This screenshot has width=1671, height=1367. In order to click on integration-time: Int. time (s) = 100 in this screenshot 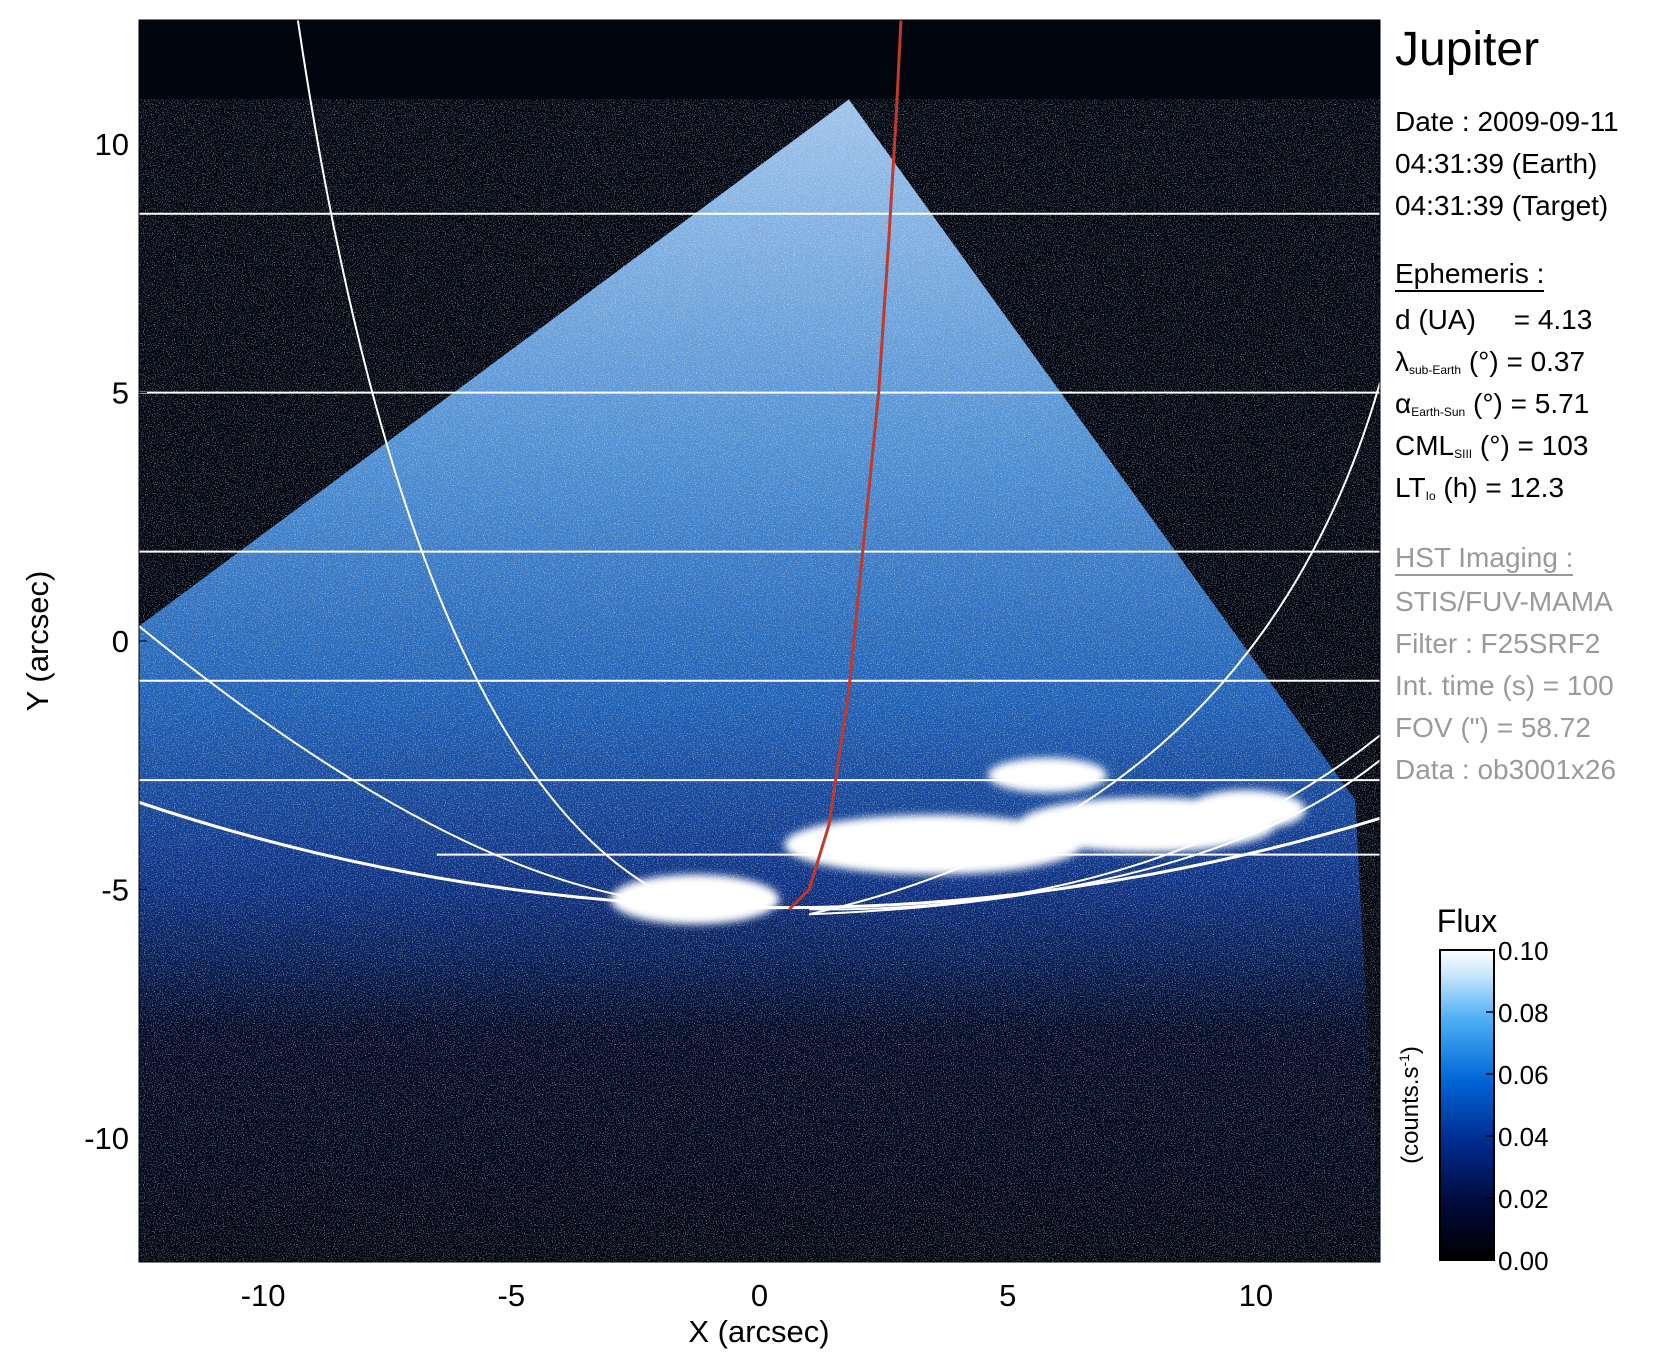, I will do `click(1504, 685)`.